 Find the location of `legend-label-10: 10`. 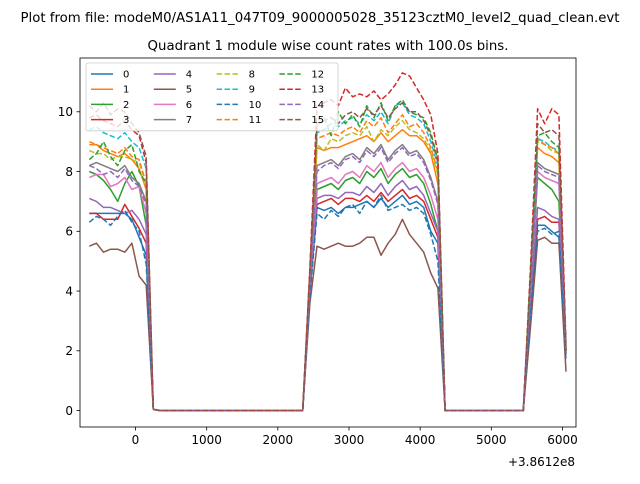

legend-label-10: 10 is located at coordinates (255, 105).